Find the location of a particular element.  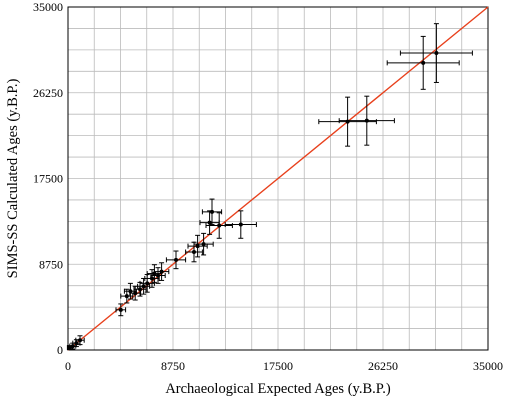

y-tick-label: 8750 is located at coordinates (51, 264).